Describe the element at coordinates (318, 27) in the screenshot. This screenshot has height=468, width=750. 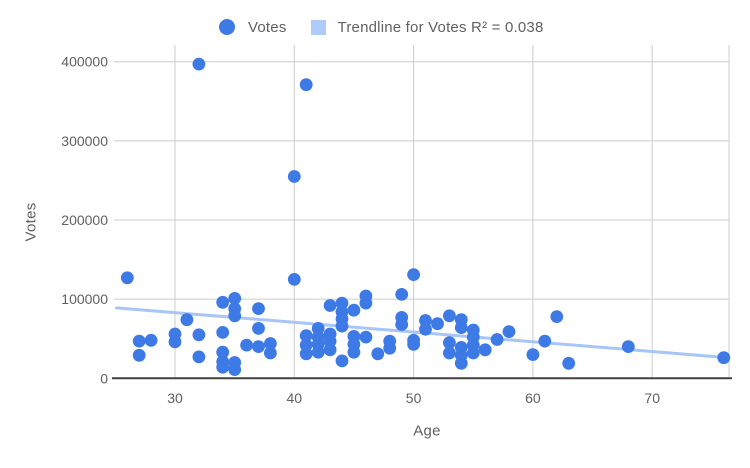
I see `trendline-swatch-icon` at that location.